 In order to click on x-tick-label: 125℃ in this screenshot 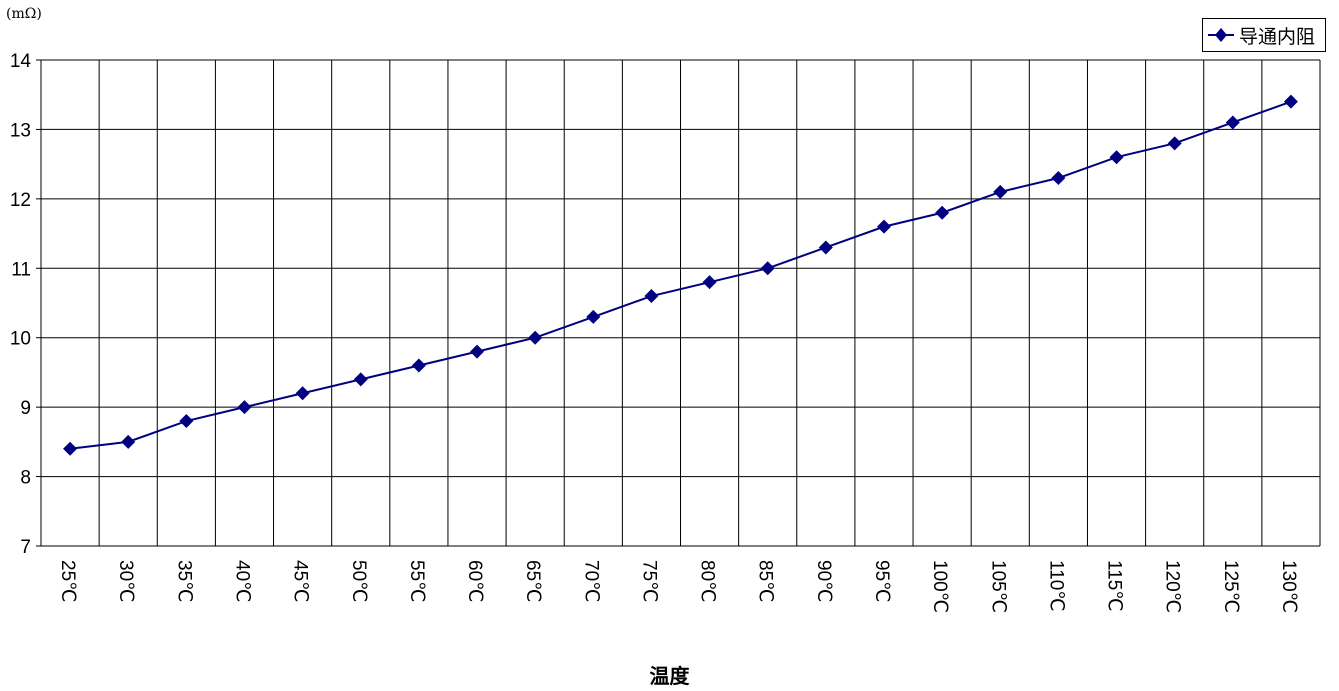, I will do `click(1230, 586)`.